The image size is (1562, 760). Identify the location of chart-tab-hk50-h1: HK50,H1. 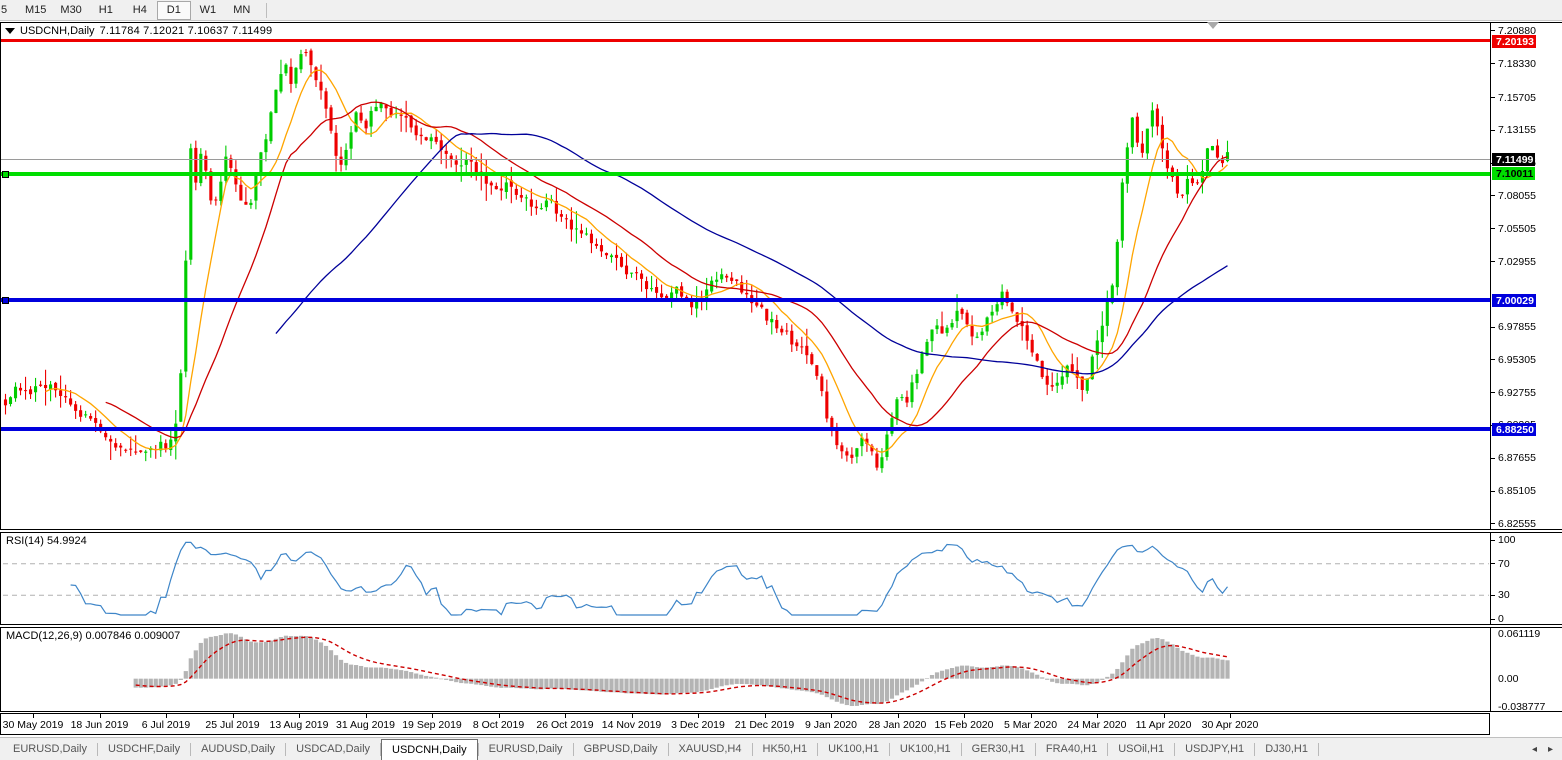
(785, 749).